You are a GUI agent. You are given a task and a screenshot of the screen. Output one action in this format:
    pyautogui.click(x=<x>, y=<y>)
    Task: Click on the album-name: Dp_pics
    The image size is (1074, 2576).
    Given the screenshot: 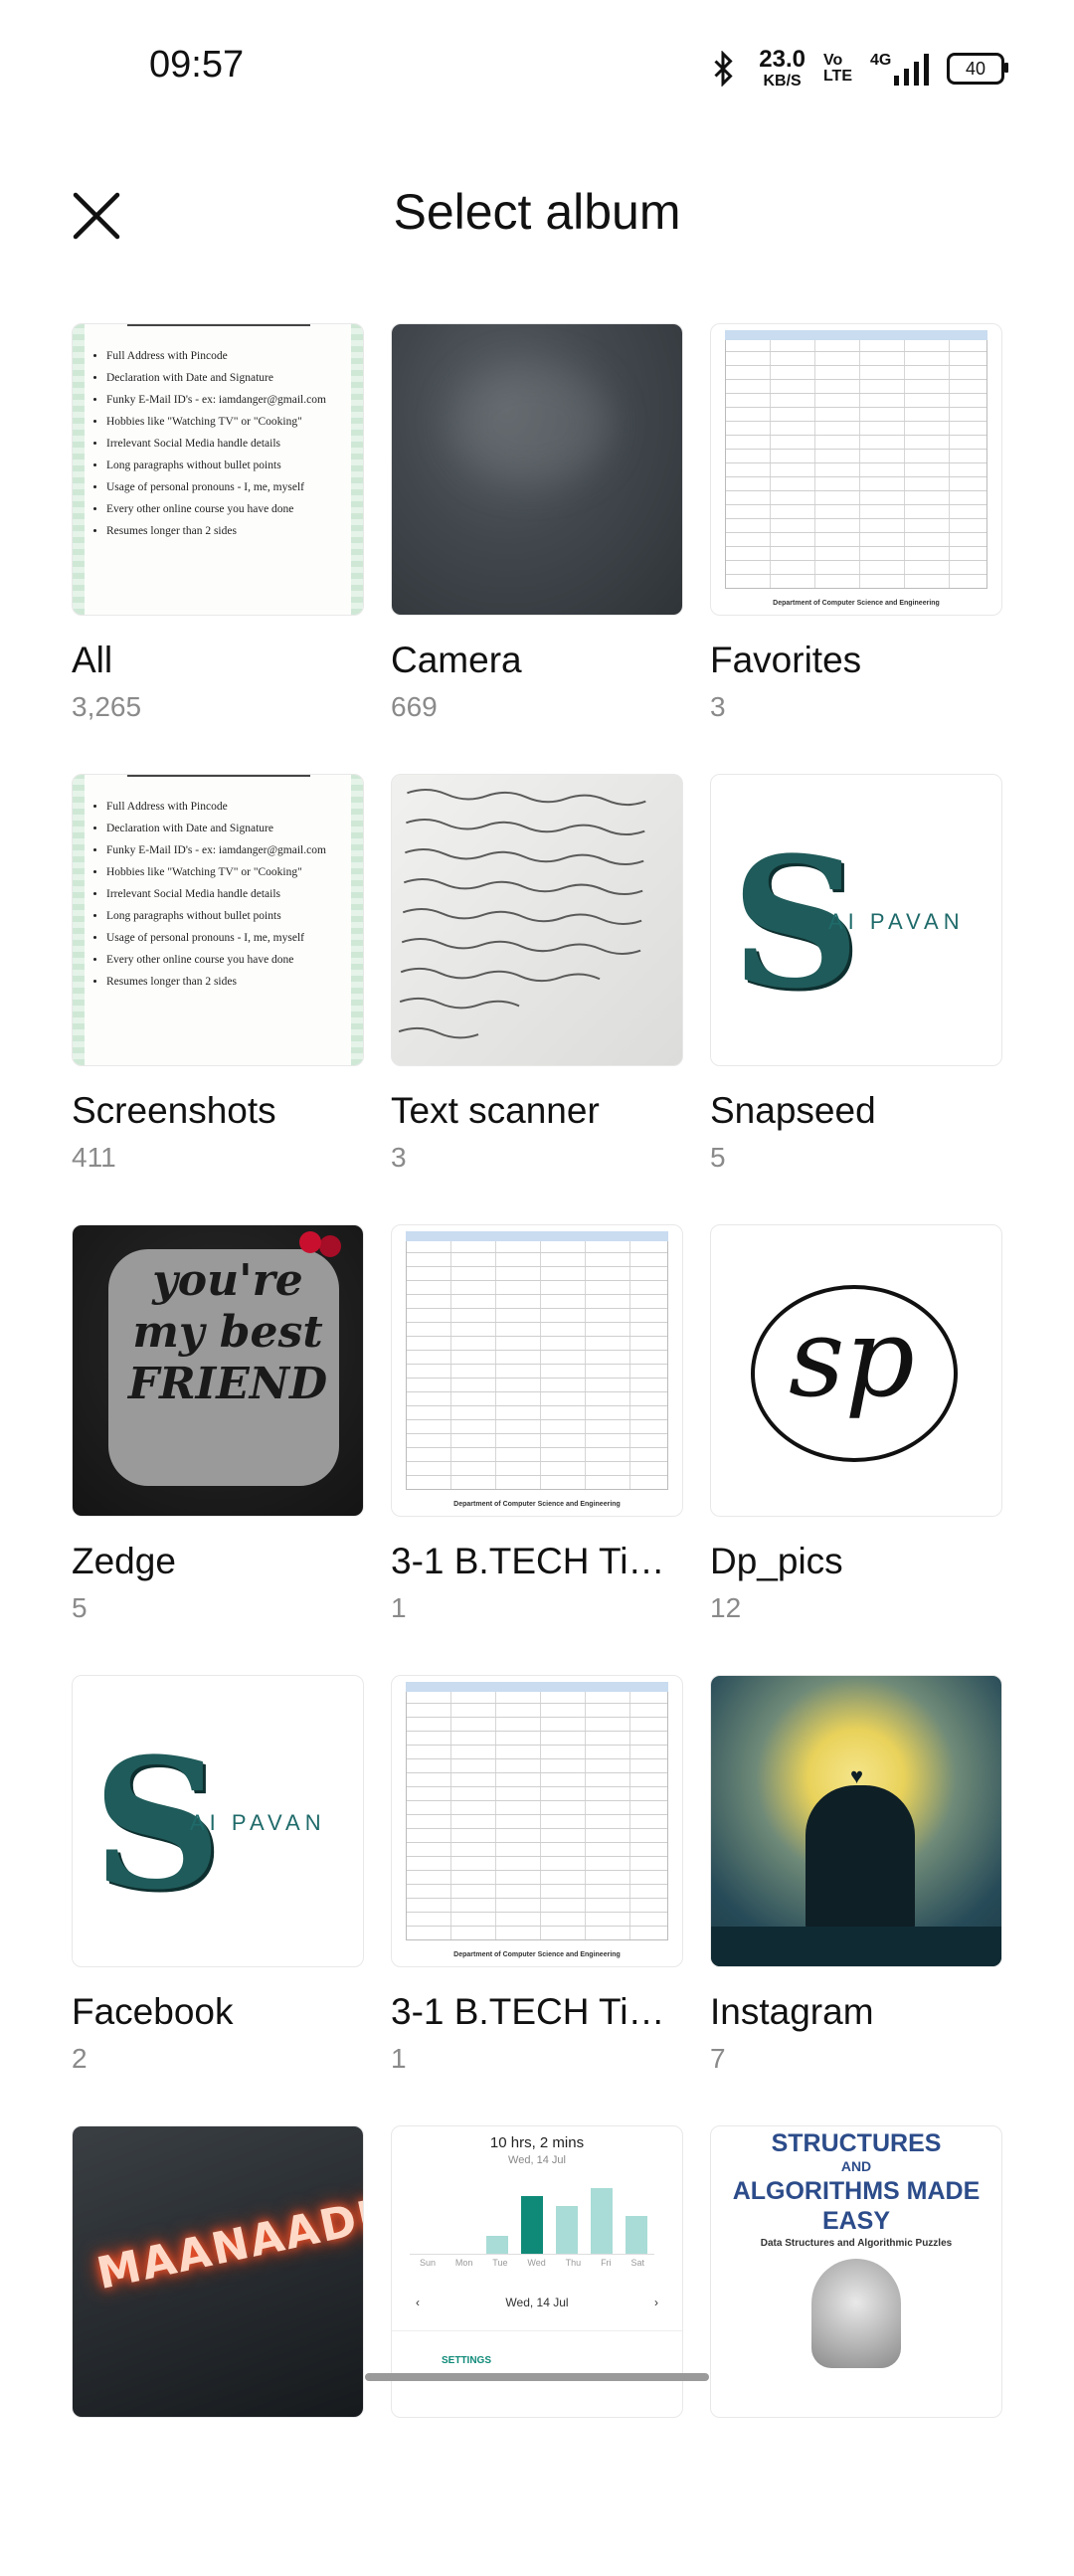 What is the action you would take?
    pyautogui.click(x=777, y=1561)
    